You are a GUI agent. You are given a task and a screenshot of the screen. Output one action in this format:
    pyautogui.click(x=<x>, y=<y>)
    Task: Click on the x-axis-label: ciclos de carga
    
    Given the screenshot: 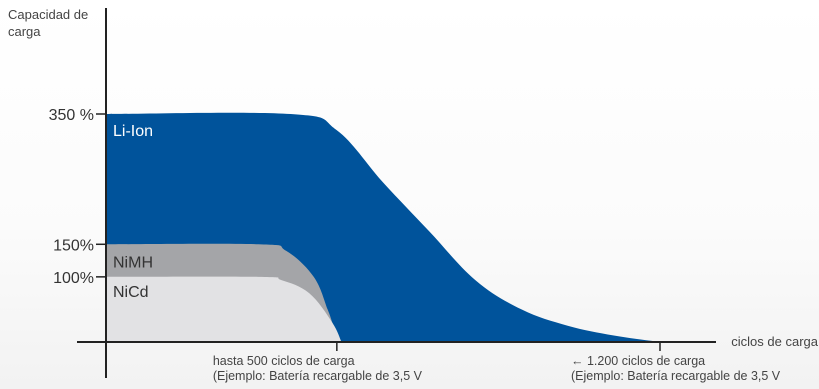 What is the action you would take?
    pyautogui.click(x=774, y=341)
    